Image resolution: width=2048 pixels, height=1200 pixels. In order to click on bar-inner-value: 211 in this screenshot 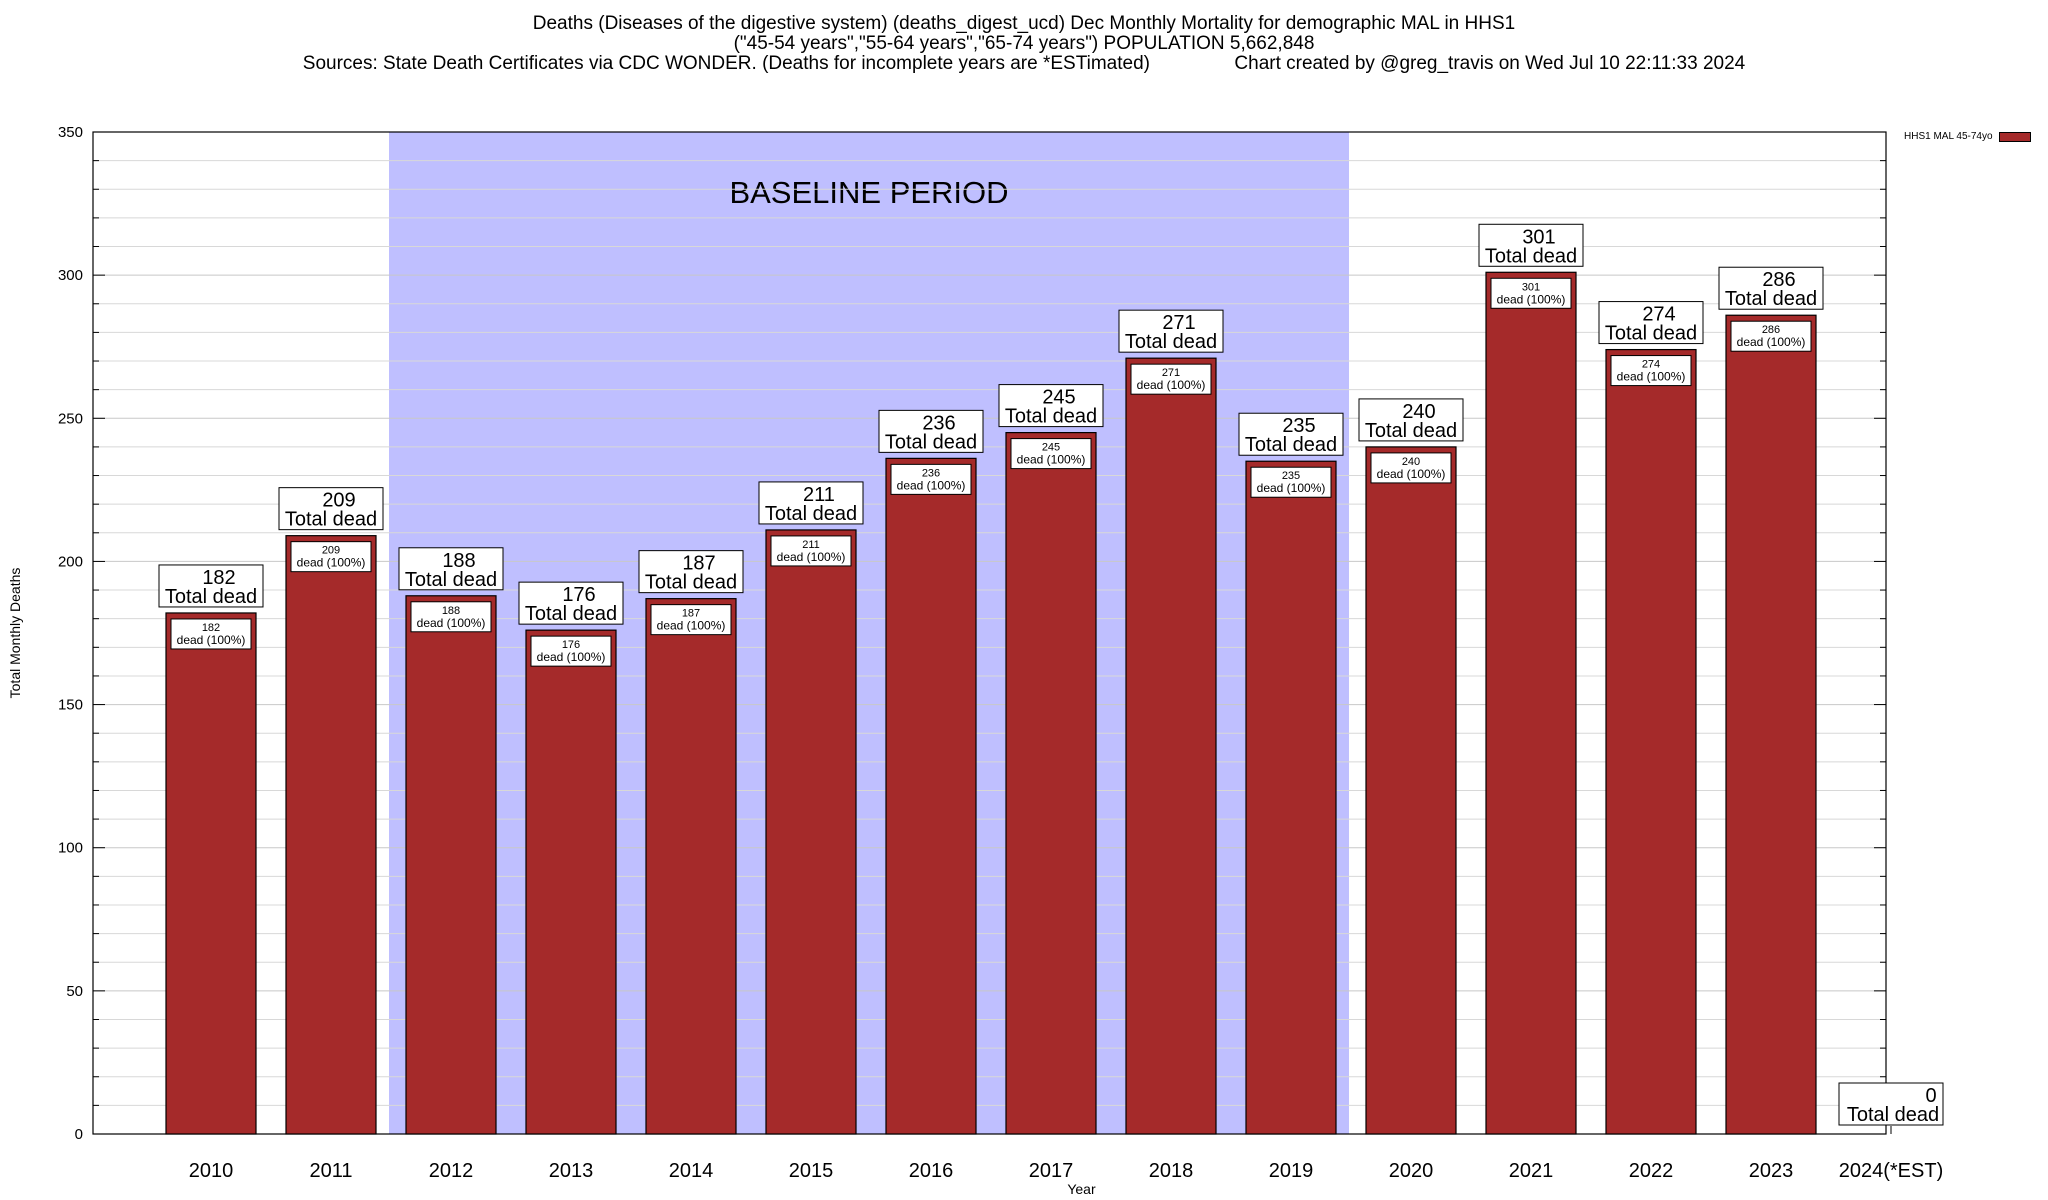, I will do `click(811, 545)`.